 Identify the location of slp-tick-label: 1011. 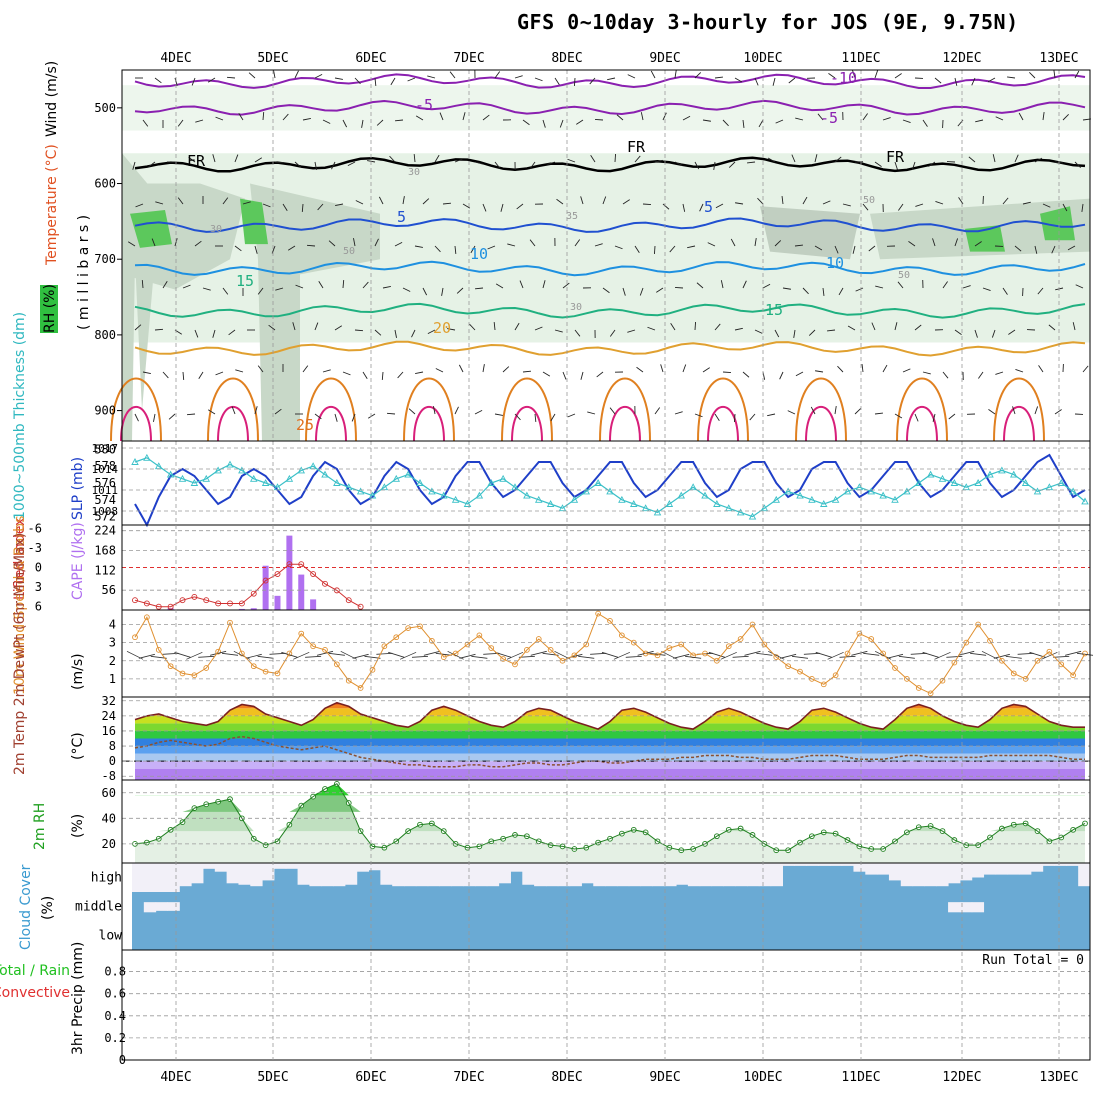
(105, 490).